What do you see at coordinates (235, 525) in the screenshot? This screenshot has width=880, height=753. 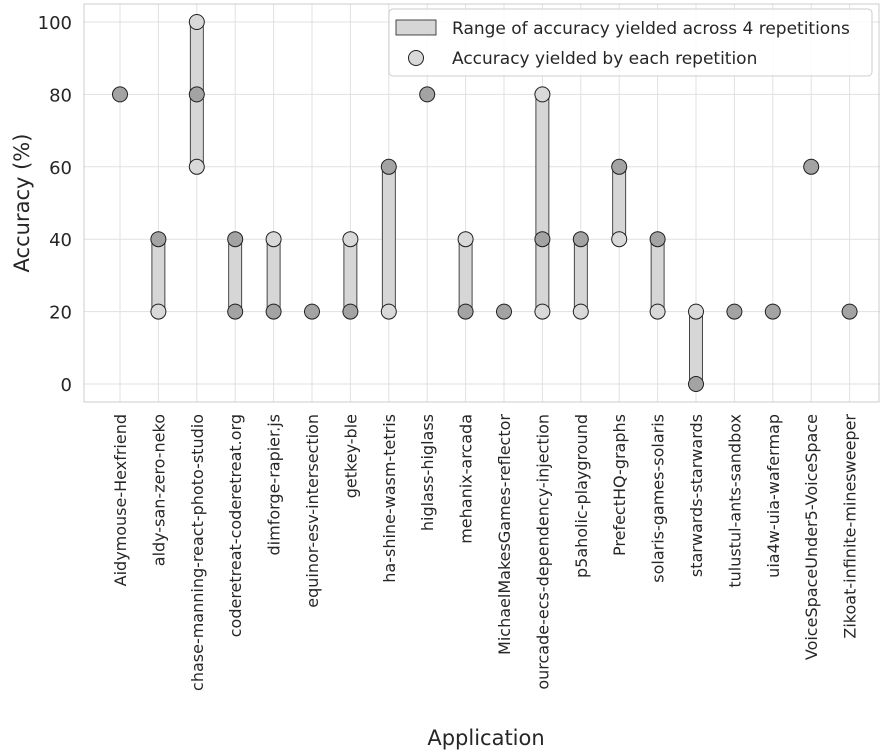 I see `x-tick-label: coderetreat-coderetreat.org` at bounding box center [235, 525].